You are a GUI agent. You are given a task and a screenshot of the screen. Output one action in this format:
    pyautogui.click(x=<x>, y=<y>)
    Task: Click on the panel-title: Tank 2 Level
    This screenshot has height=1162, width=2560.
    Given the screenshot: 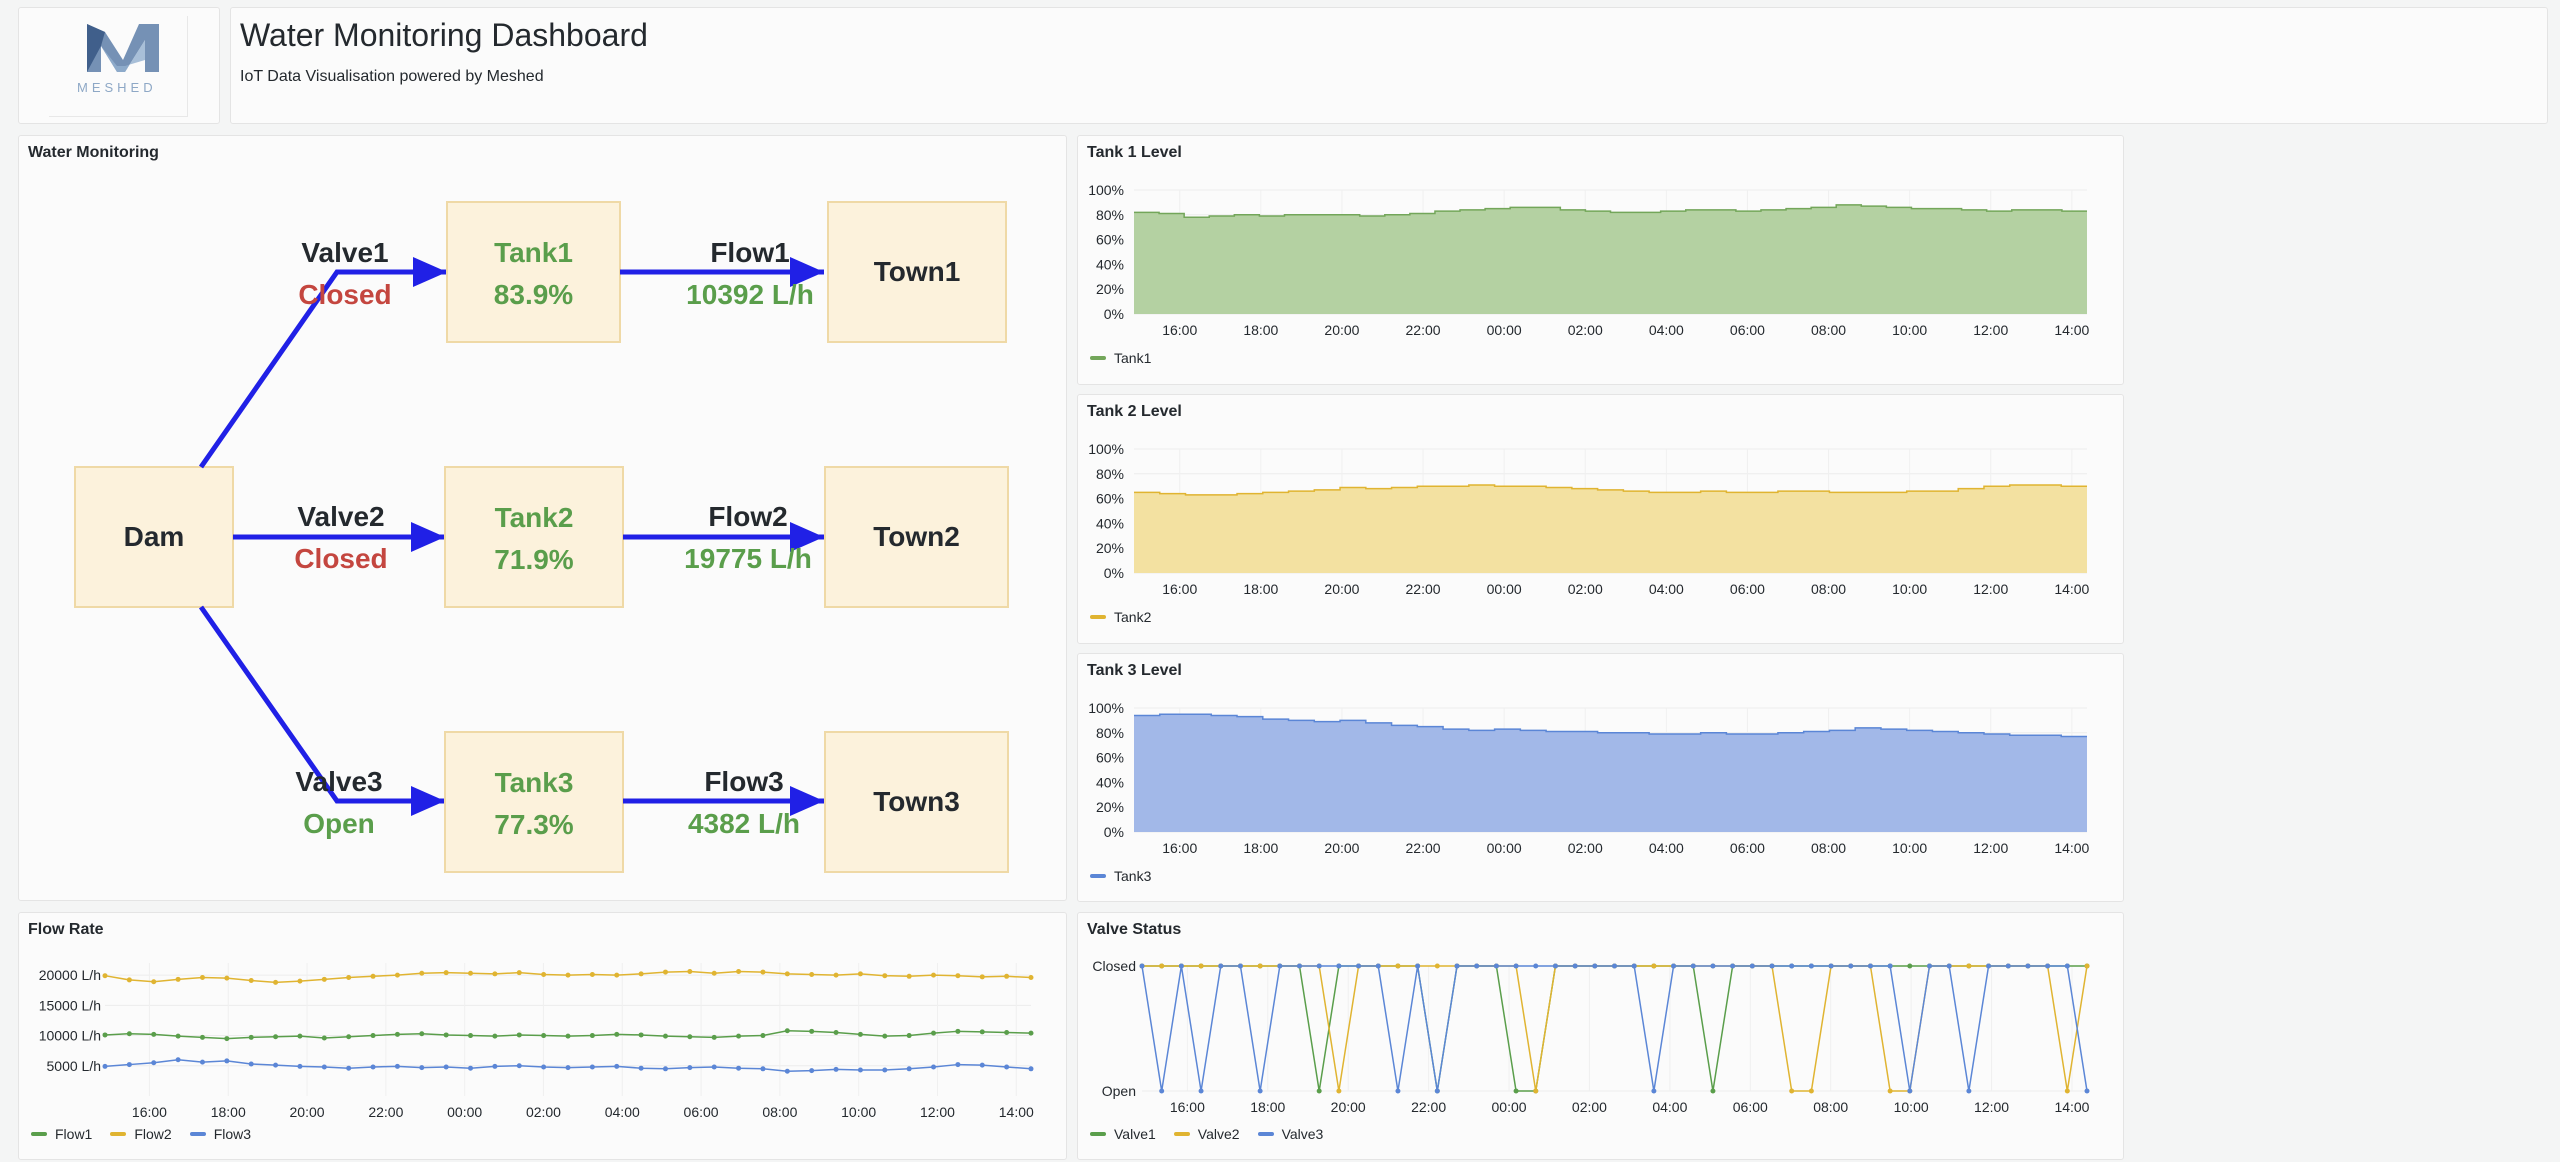 What is the action you would take?
    pyautogui.click(x=1134, y=411)
    